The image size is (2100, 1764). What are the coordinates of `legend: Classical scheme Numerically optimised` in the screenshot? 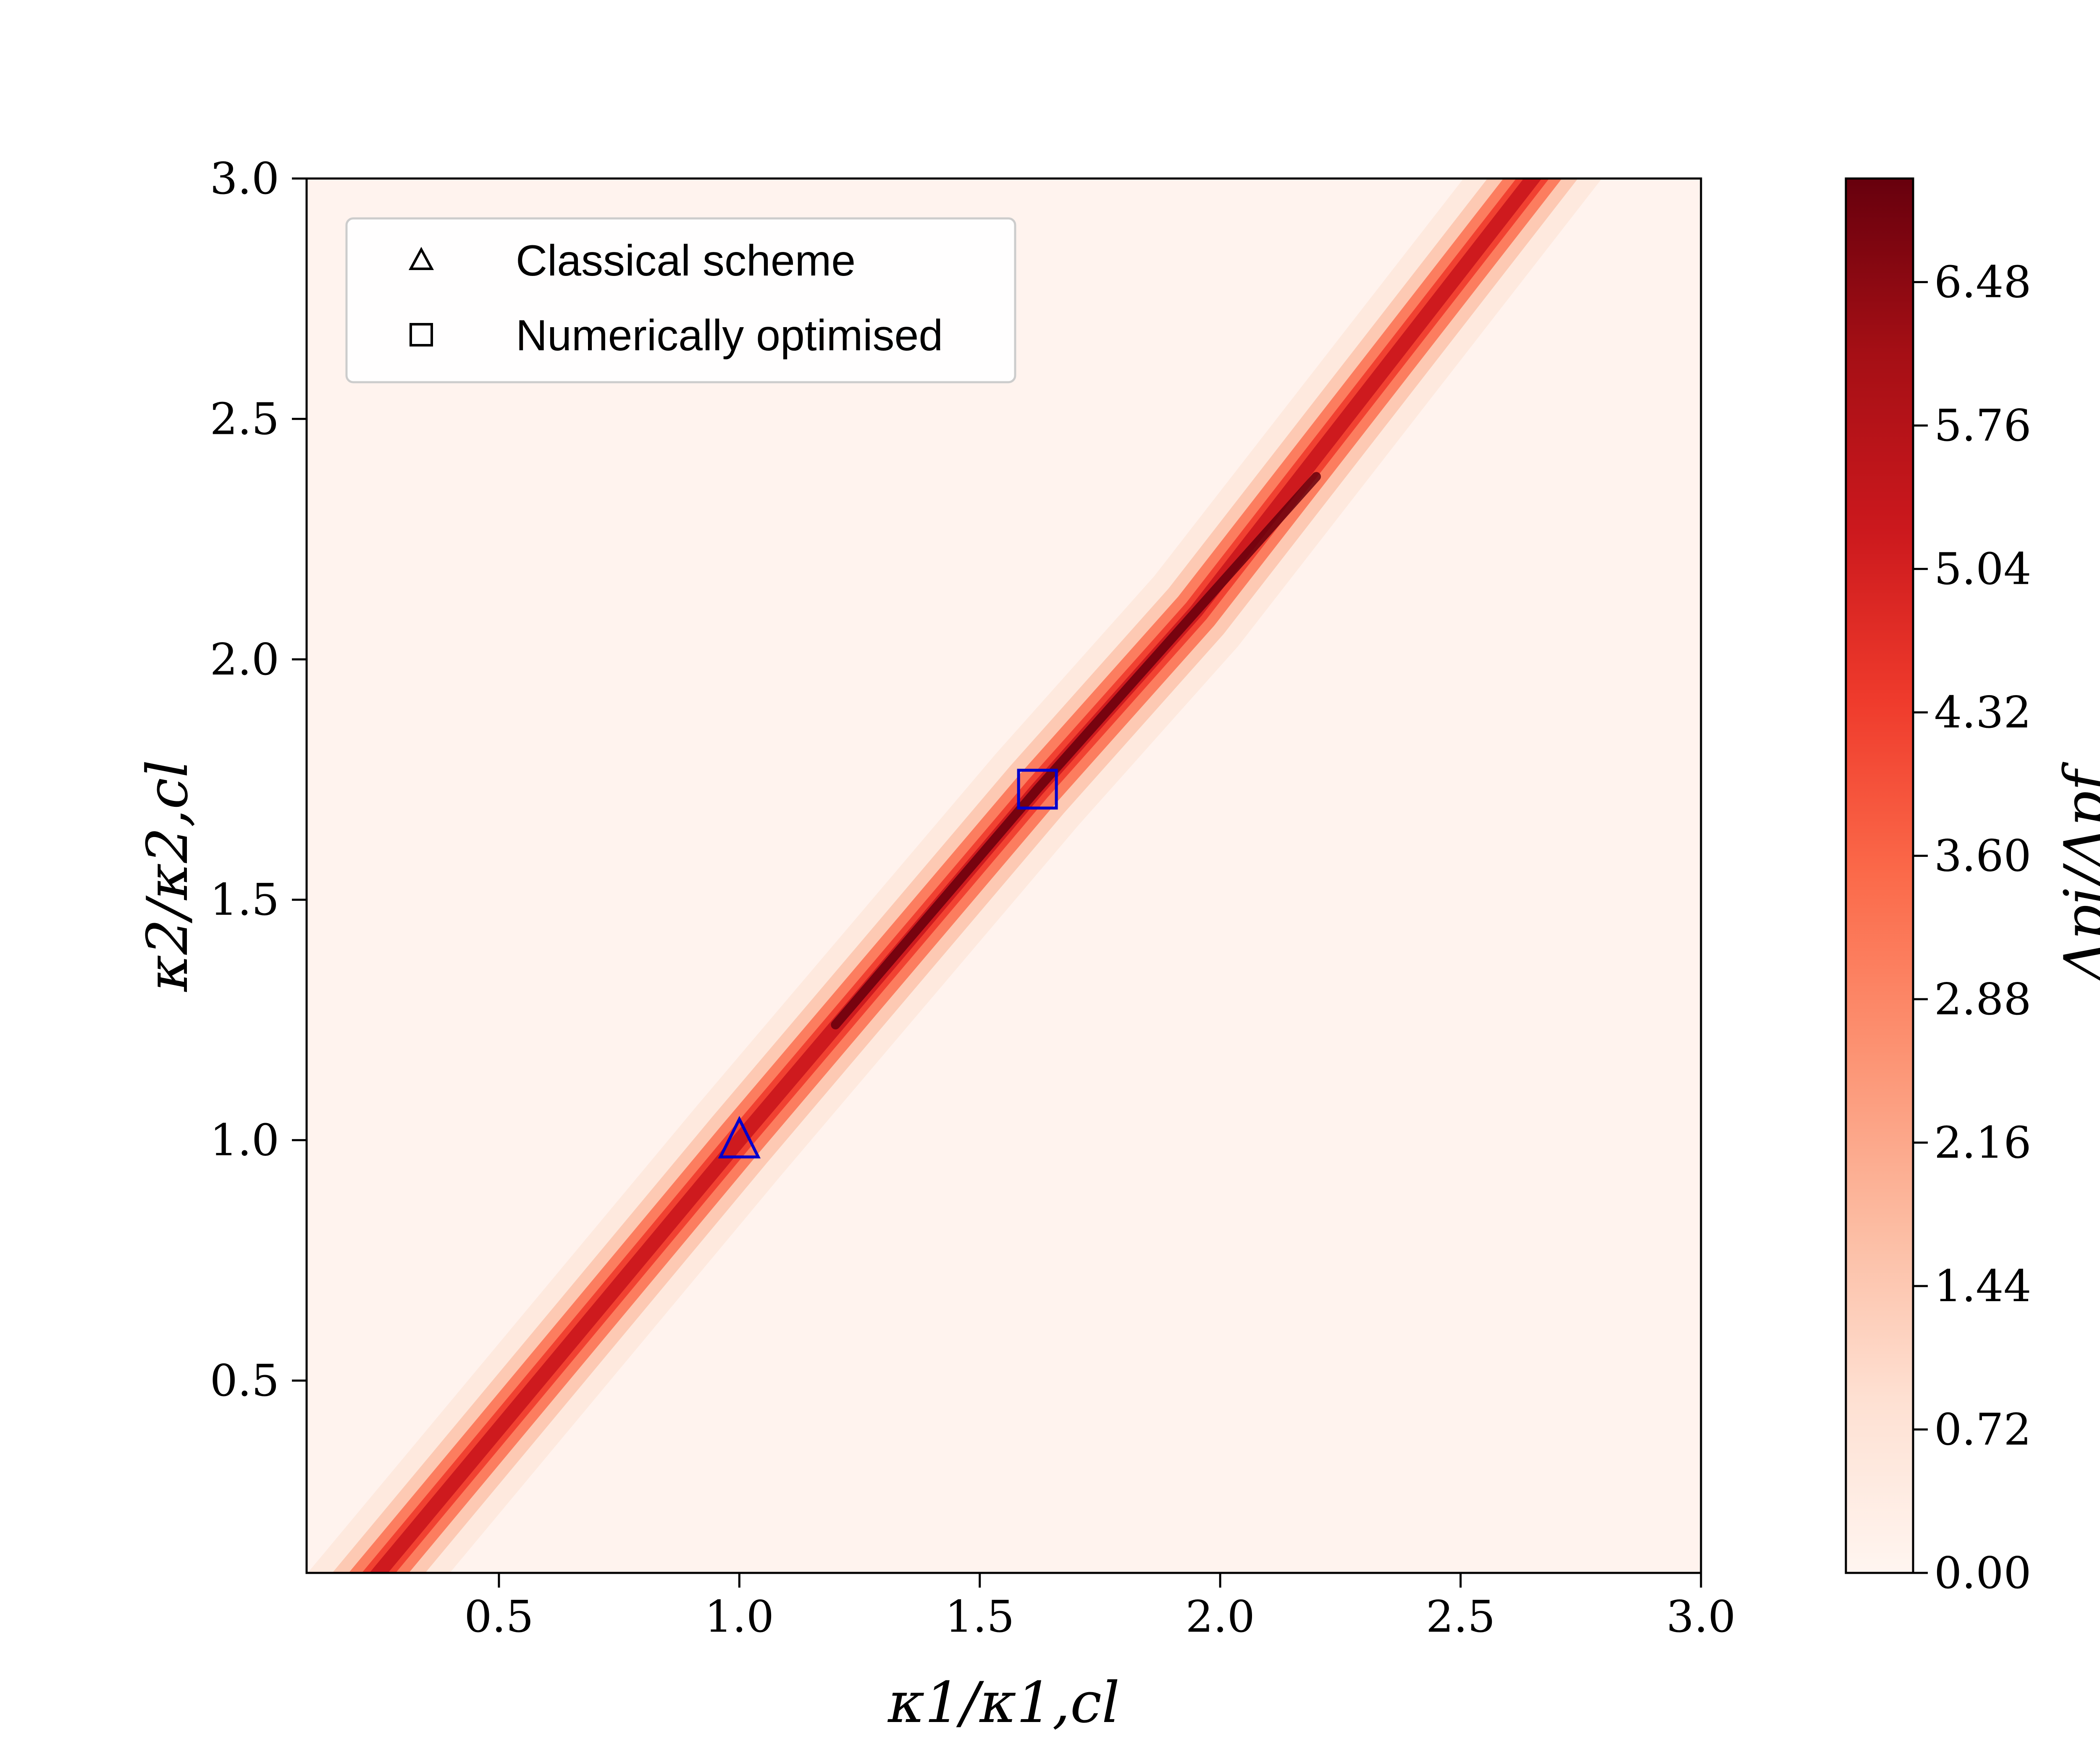 It's located at (680, 300).